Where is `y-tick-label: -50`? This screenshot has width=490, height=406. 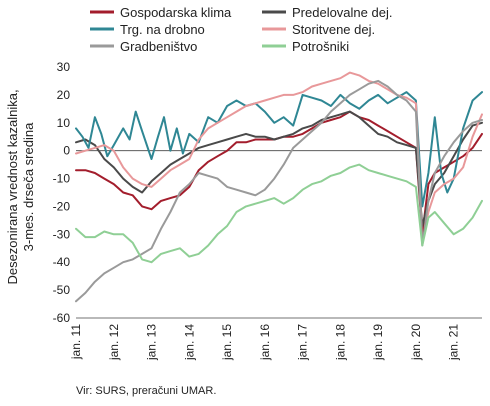
y-tick-label: -50 is located at coordinates (62, 290).